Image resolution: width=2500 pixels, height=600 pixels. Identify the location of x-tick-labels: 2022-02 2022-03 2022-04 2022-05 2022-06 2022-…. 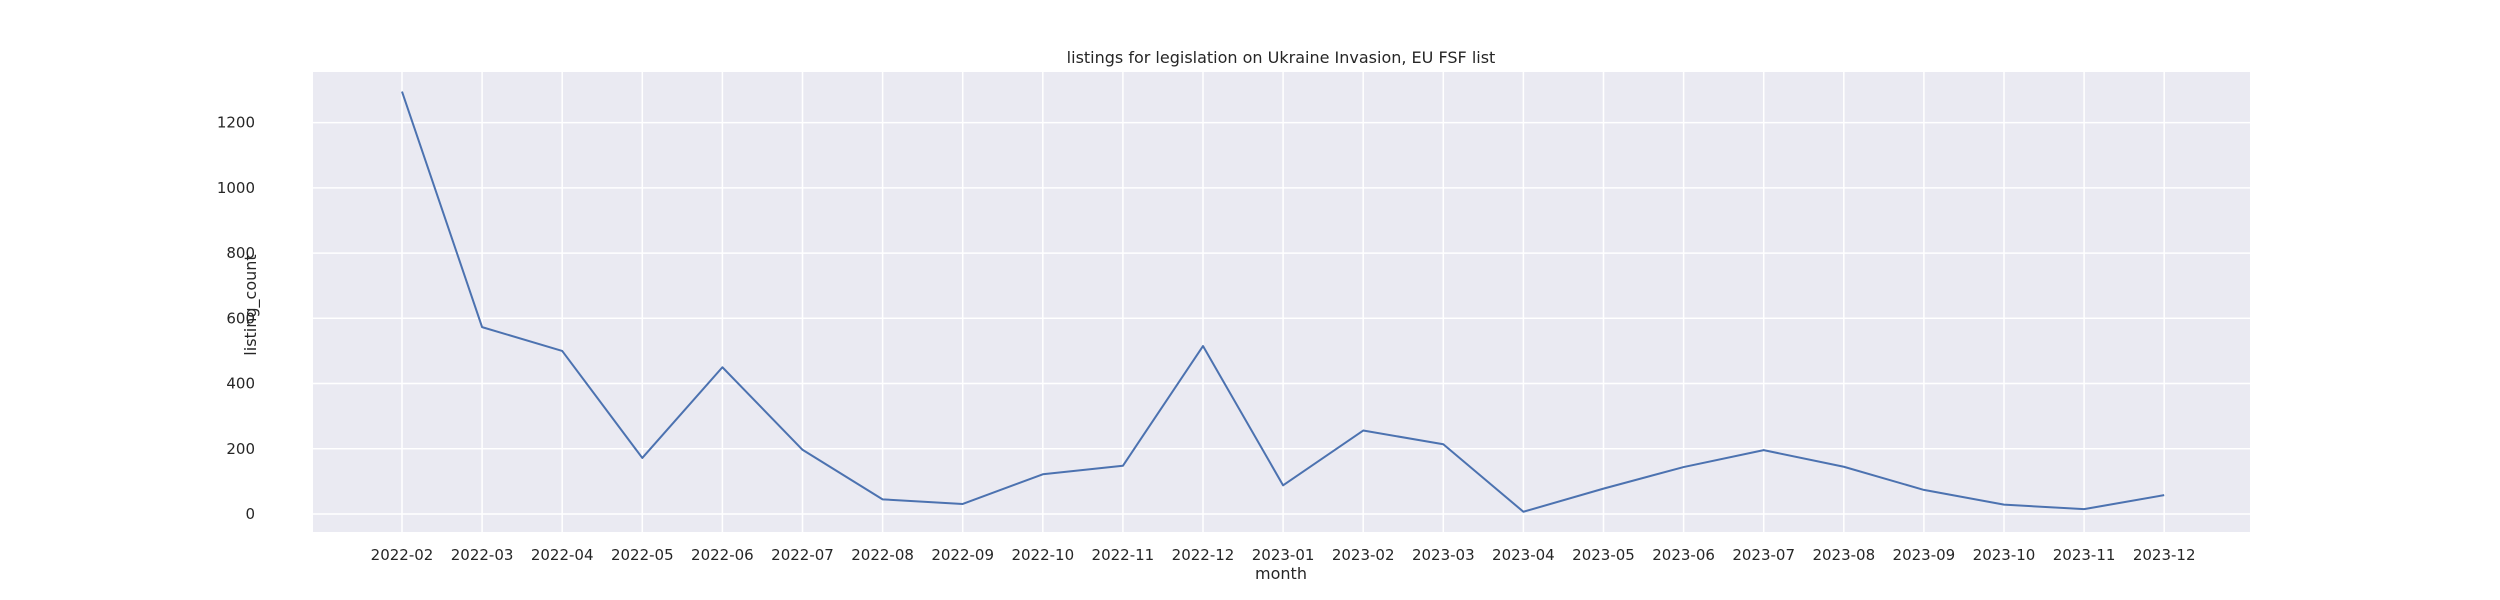
(1283, 555).